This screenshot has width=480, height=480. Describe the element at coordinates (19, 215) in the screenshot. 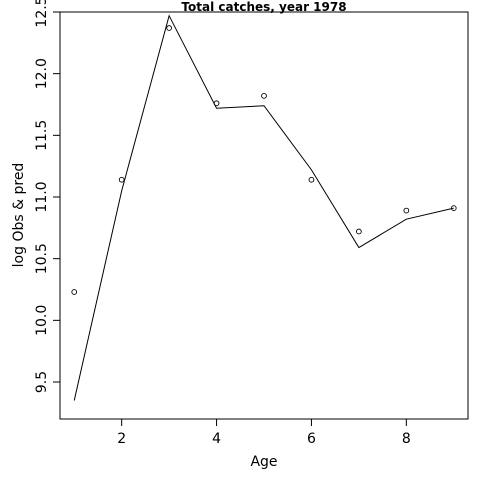

I see `y-axis-label: log Obs & pred` at that location.